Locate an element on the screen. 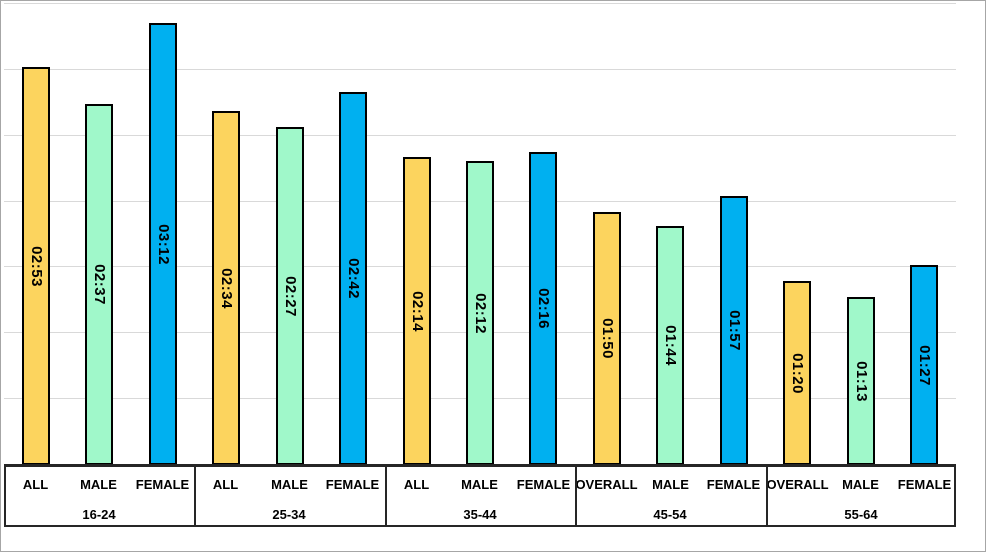  bar-55-64-overall: 01:20 is located at coordinates (797, 373).